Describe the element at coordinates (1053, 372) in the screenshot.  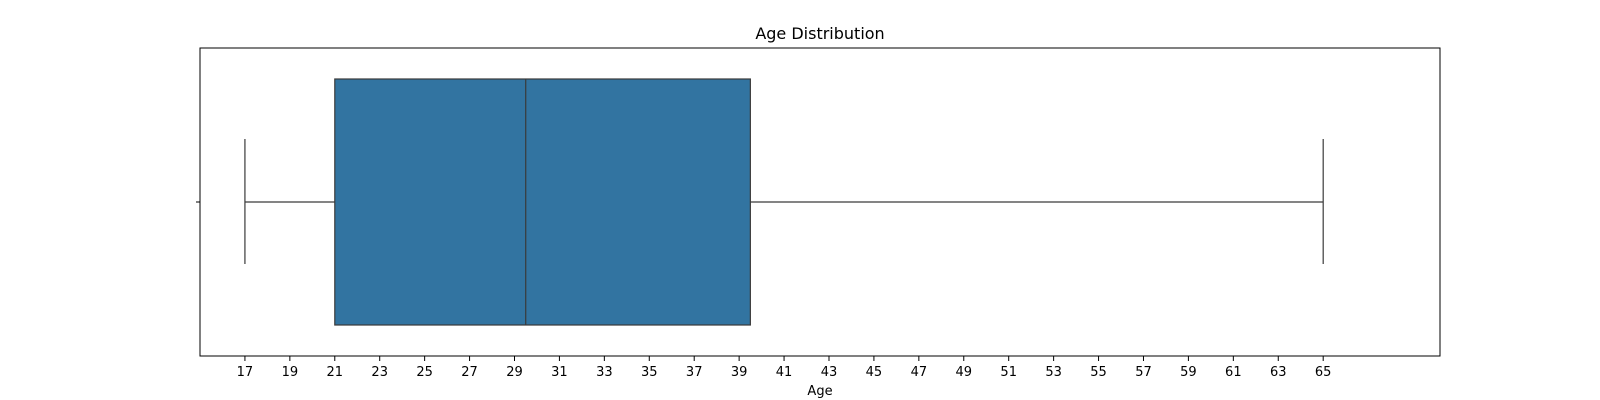
I see `x-tick-label: 53` at that location.